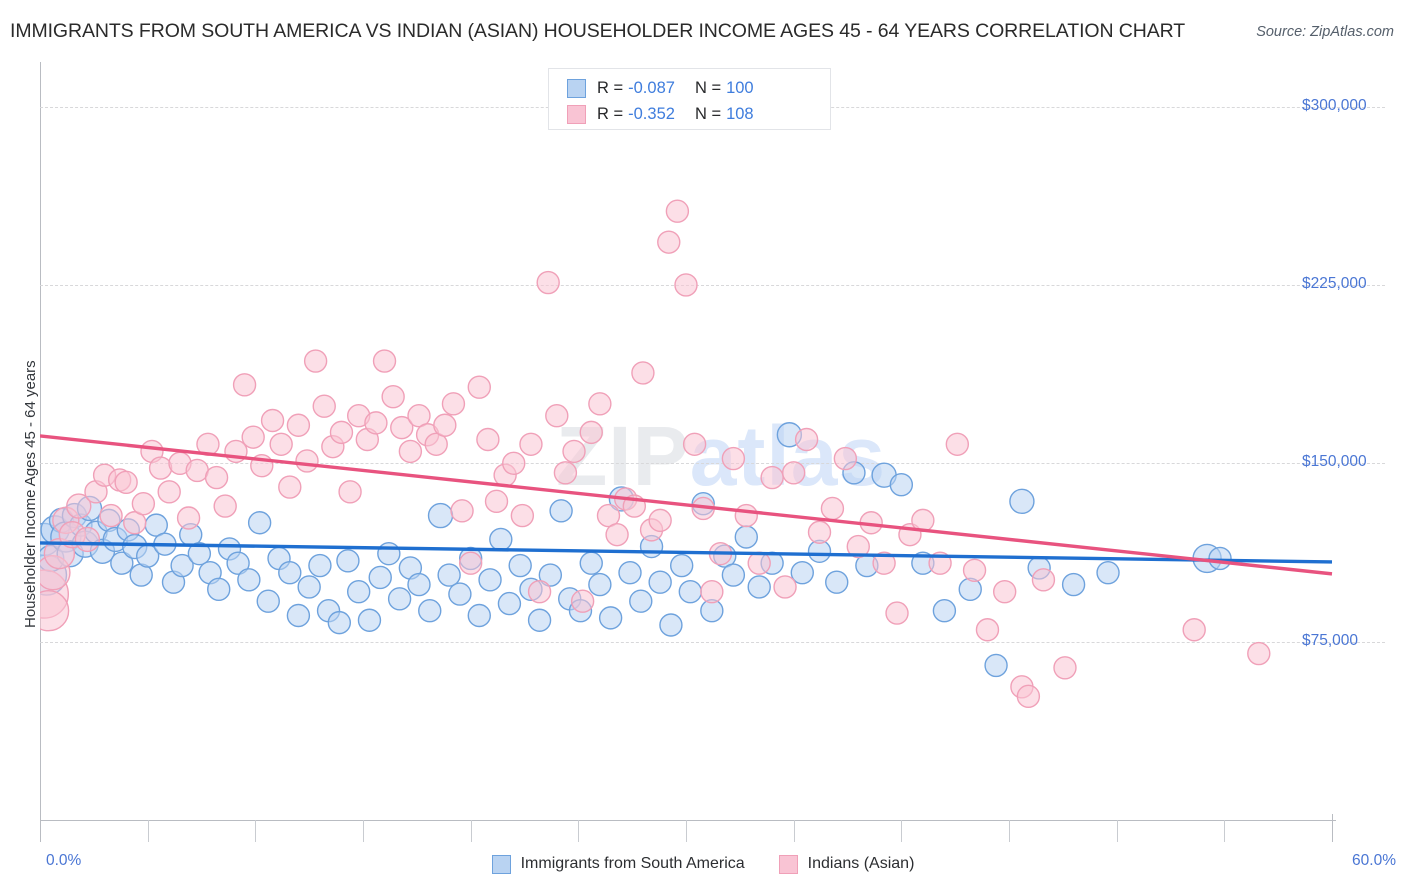  What do you see at coordinates (846, 864) in the screenshot?
I see `legend-item-indians: Indians (Asian)` at bounding box center [846, 864].